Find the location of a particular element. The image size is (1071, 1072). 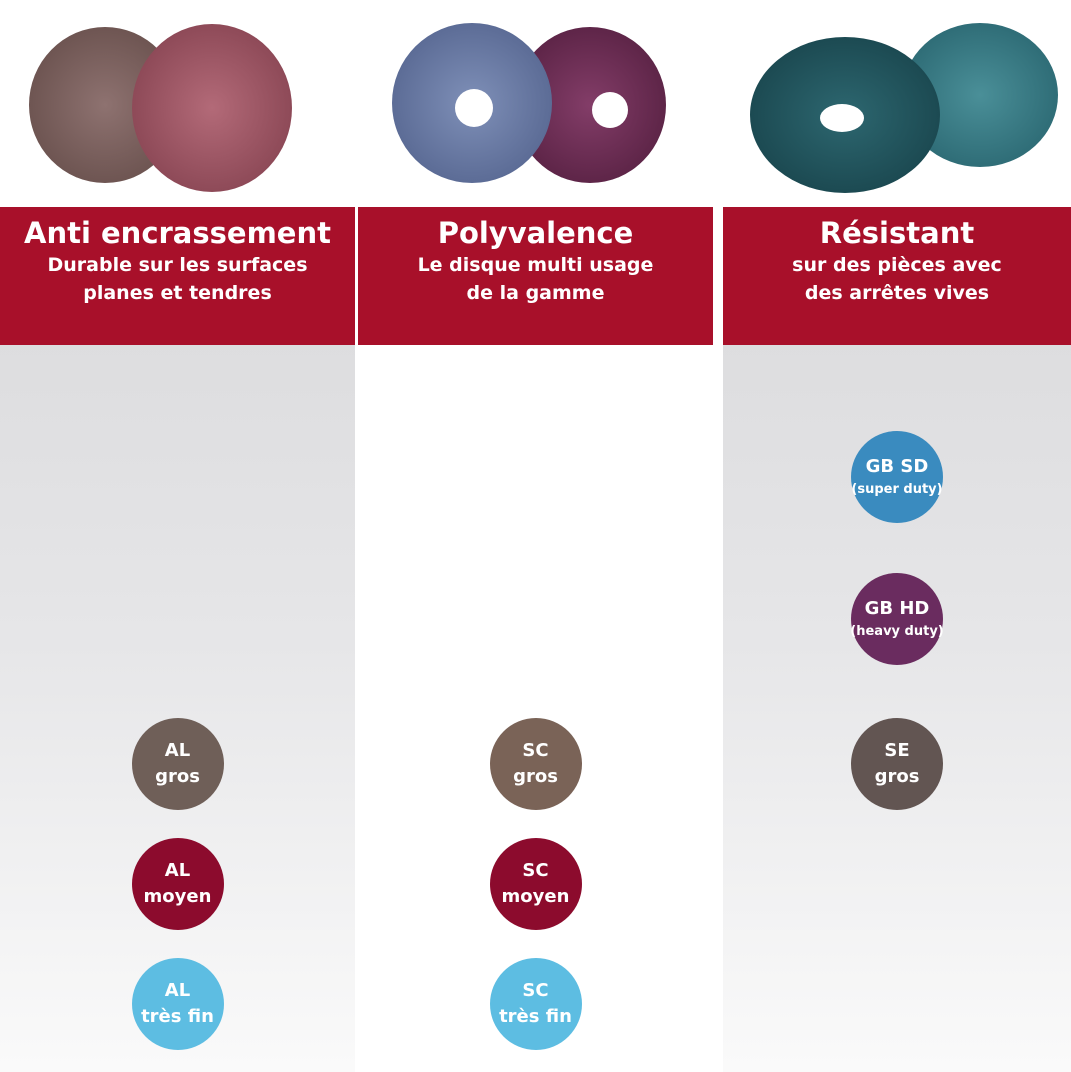

column-title: Anti encrassement is located at coordinates (177, 233).